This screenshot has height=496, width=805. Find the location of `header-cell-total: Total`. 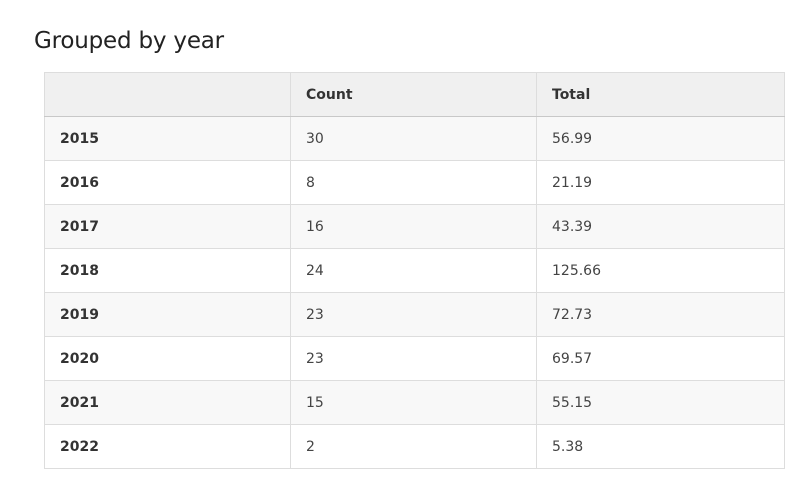

header-cell-total: Total is located at coordinates (660, 94).